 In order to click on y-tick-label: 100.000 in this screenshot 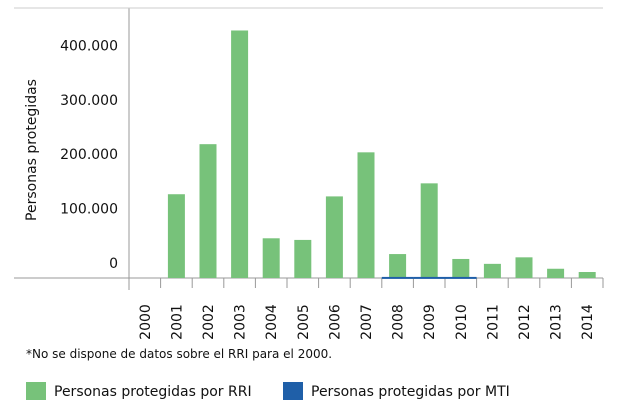, I will do `click(89, 210)`.